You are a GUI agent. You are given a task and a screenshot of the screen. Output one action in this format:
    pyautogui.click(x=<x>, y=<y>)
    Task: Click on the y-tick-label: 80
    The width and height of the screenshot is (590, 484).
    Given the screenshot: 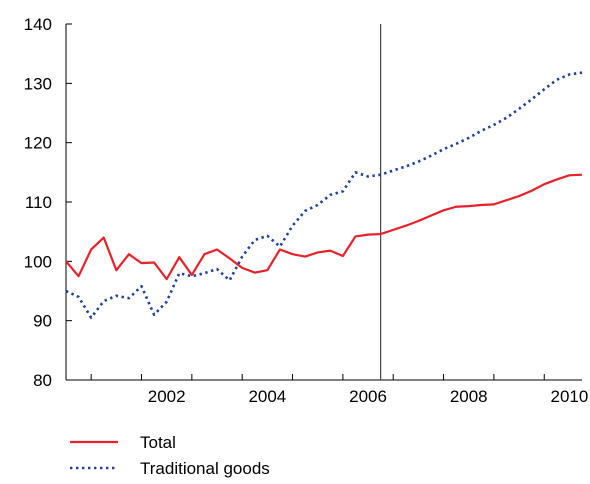 What is the action you would take?
    pyautogui.click(x=42, y=380)
    